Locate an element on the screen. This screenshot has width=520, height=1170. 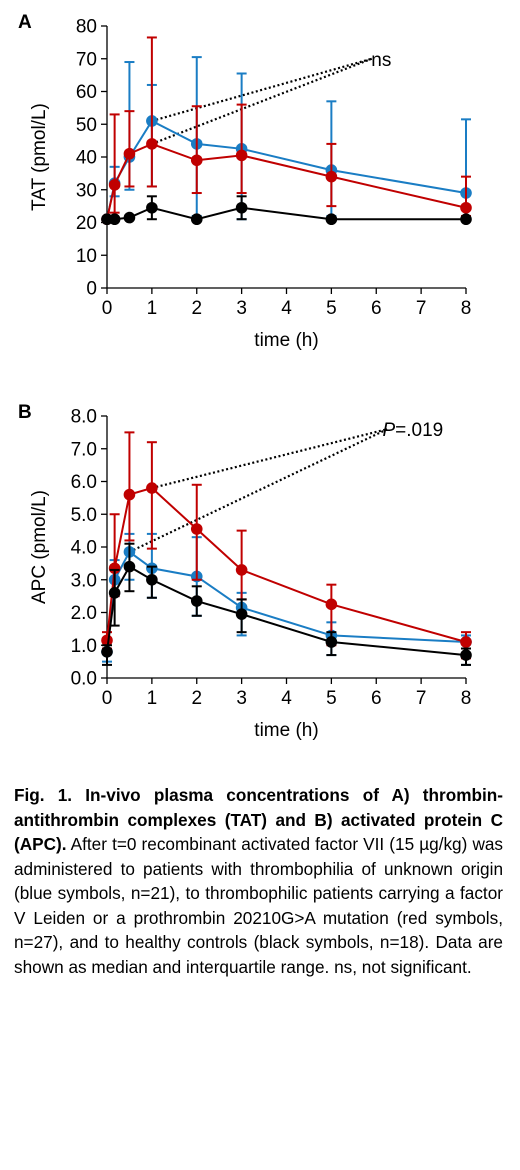
y-tick-label: 8.0 is located at coordinates (84, 417).